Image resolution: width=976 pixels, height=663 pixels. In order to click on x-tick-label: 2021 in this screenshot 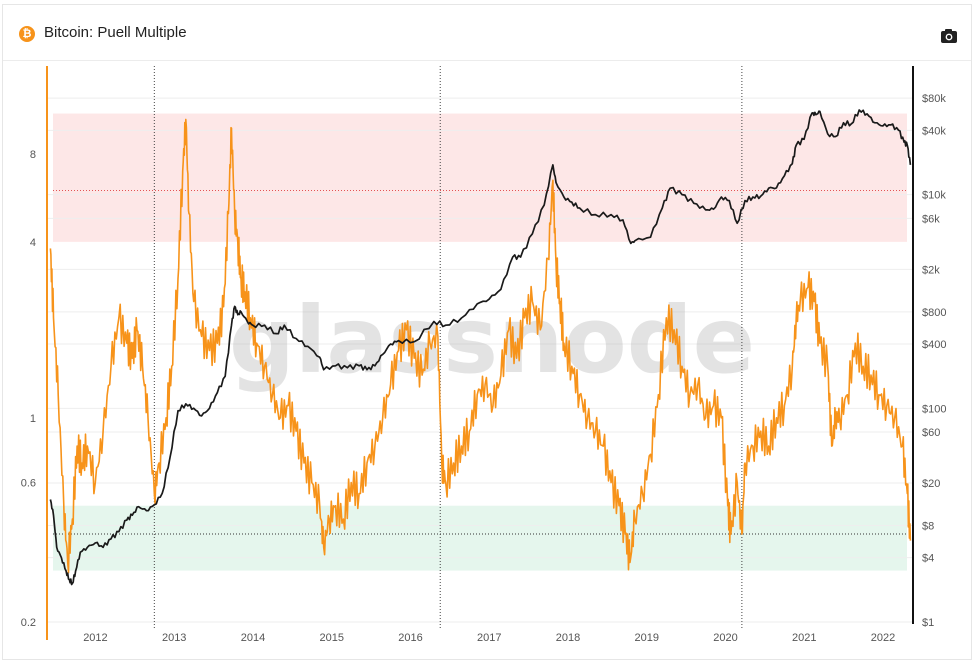, I will do `click(804, 638)`.